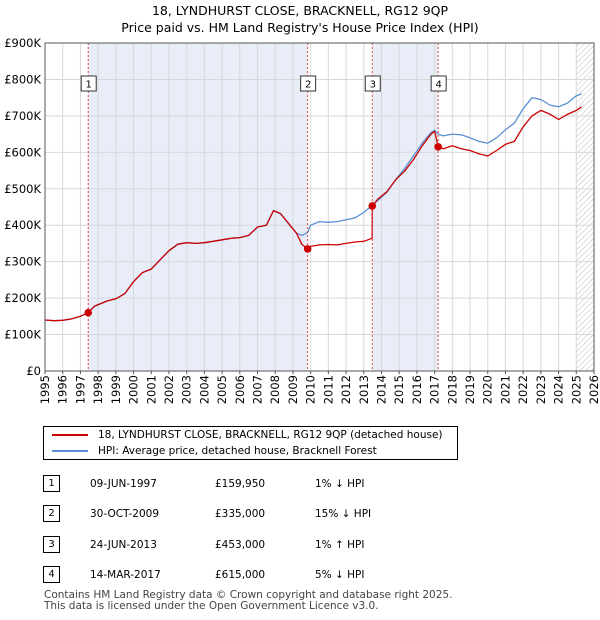 This screenshot has width=600, height=620. What do you see at coordinates (169, 389) in the screenshot?
I see `x-tick-label: 2002` at bounding box center [169, 389].